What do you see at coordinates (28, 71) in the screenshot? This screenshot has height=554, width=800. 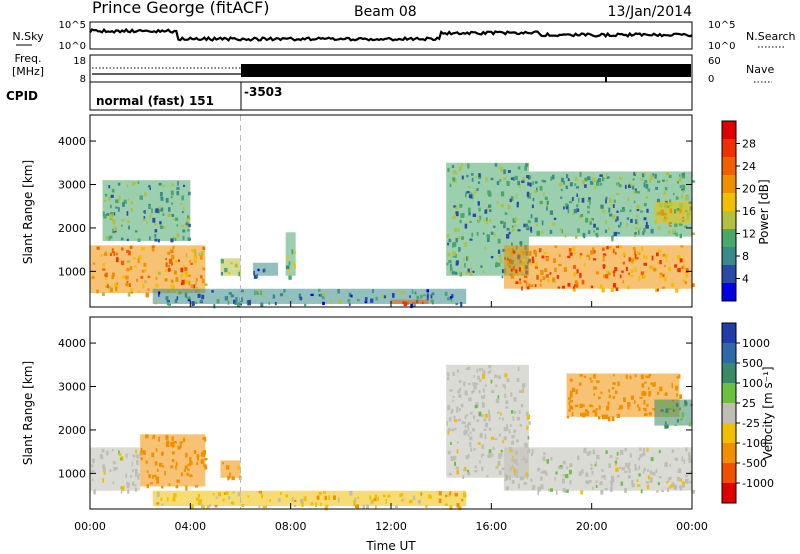 I see `freq-unit-label: [MHz]` at bounding box center [28, 71].